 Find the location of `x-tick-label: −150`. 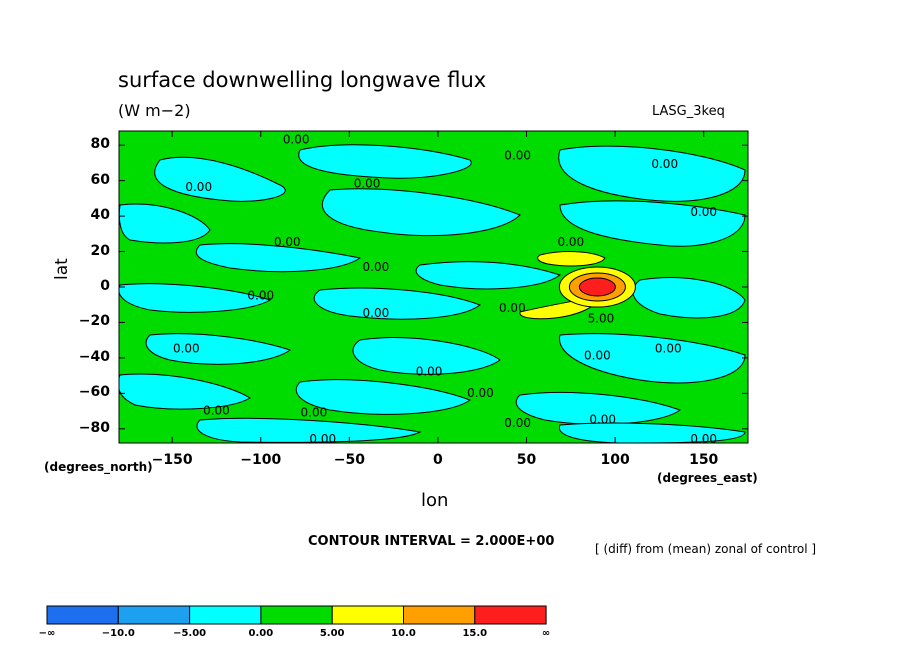

x-tick-label: −150 is located at coordinates (172, 460).